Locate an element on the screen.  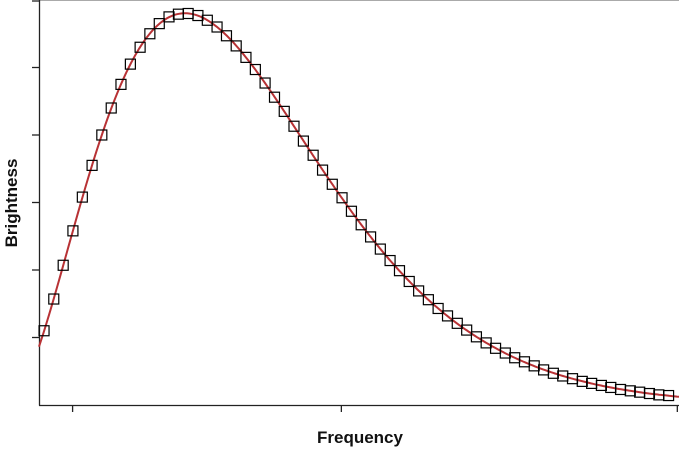
y-axis-label: Brightness is located at coordinates (11, 203).